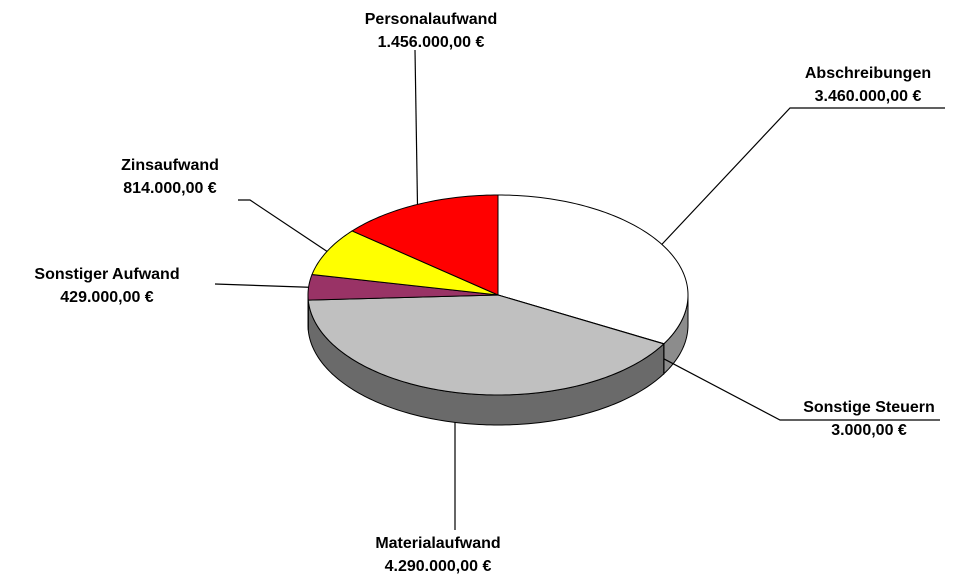 Image resolution: width=975 pixels, height=579 pixels. I want to click on slice-label: Materialaufwand, so click(437, 543).